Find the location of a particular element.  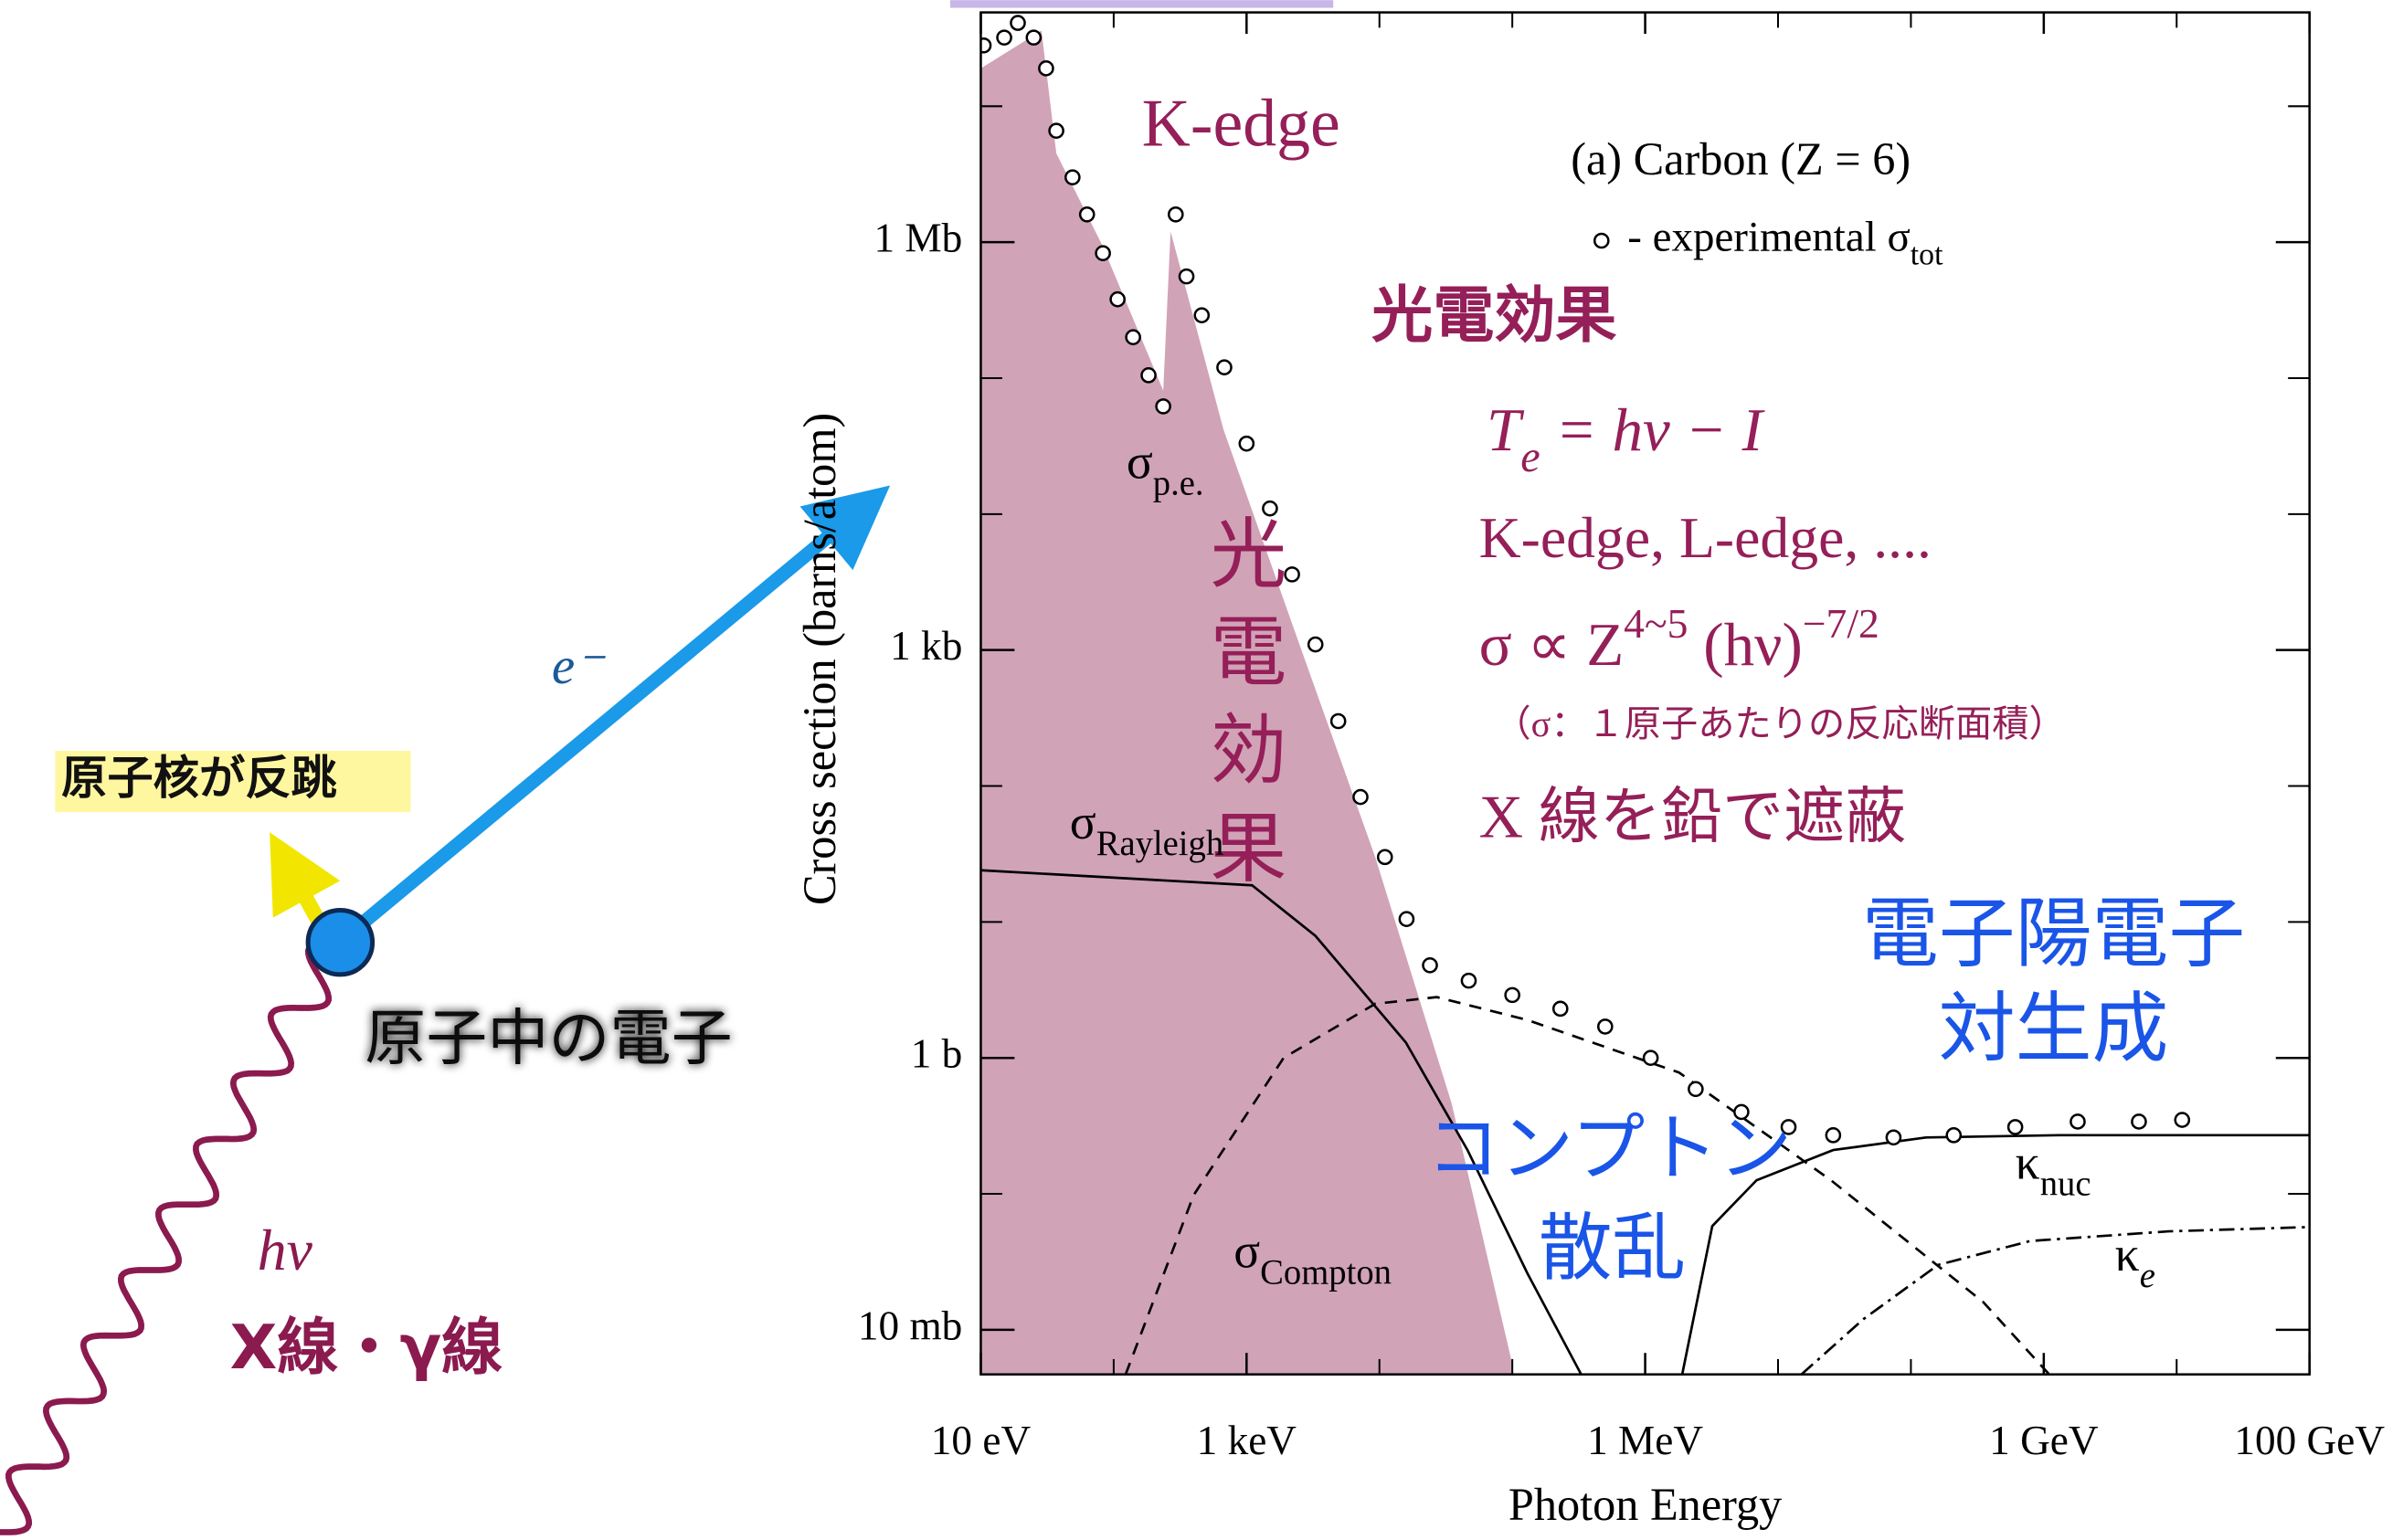

kappa-e-part: e is located at coordinates (2147, 1276).